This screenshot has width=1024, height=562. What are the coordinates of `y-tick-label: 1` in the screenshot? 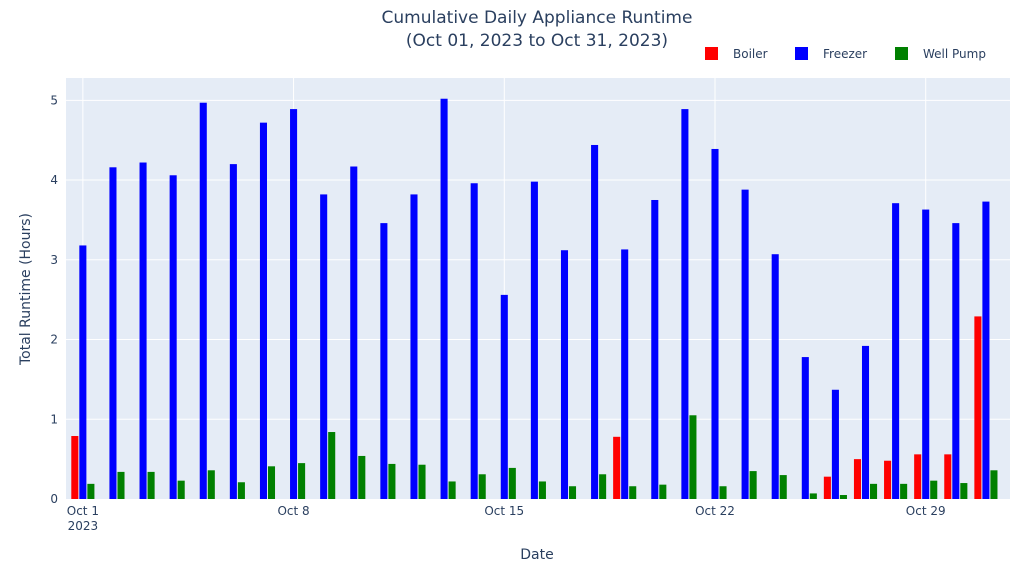 It's located at (54, 419).